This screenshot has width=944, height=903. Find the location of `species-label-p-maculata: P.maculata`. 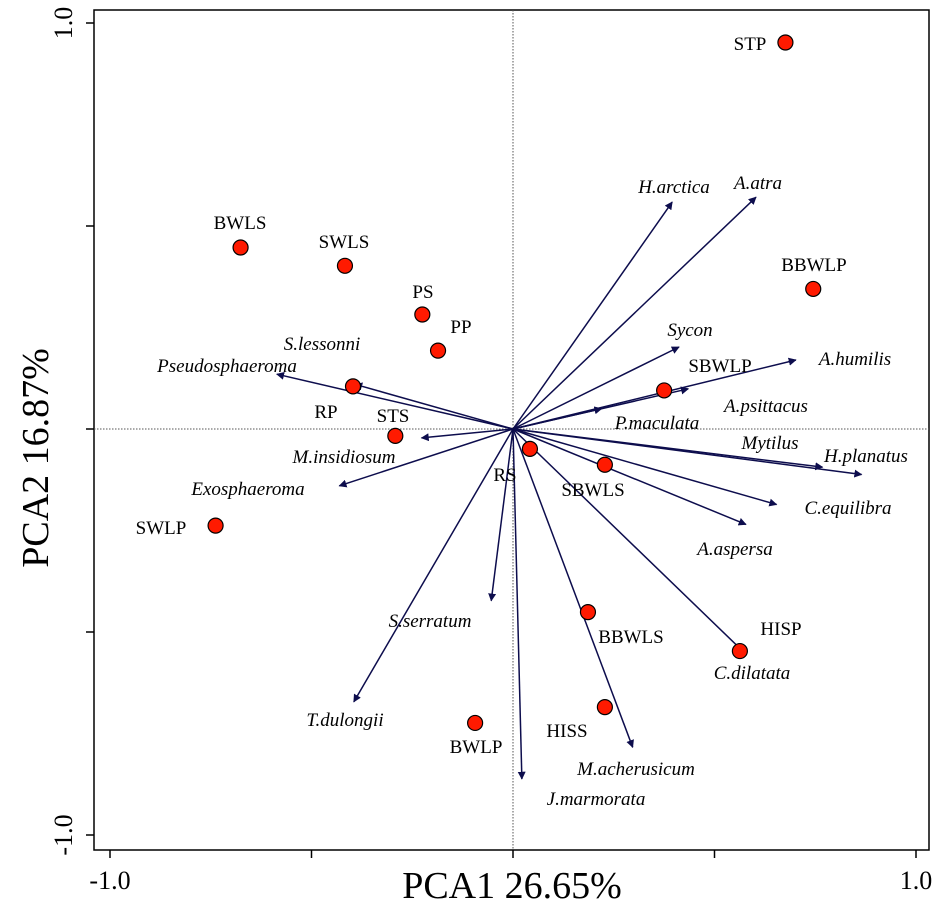

species-label-p-maculata: P.maculata is located at coordinates (657, 423).